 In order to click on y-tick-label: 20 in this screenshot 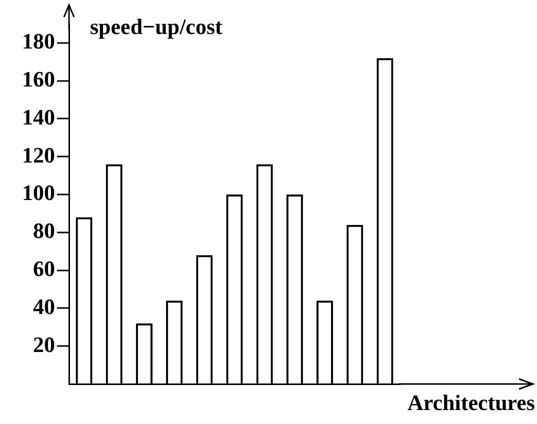, I will do `click(44, 344)`.